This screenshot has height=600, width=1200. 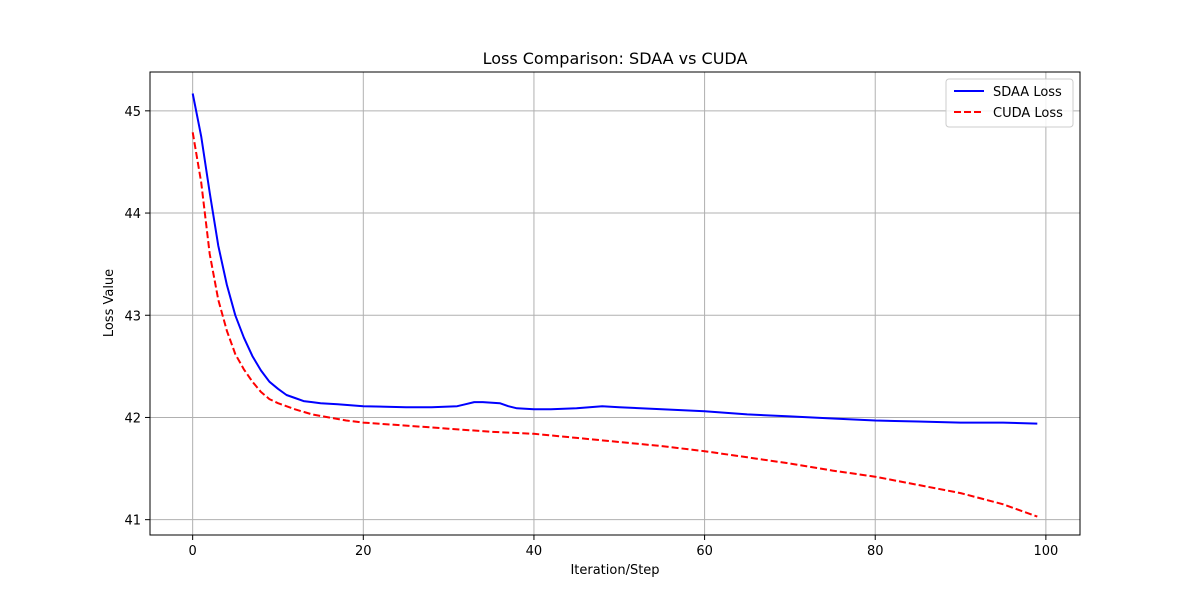 What do you see at coordinates (132, 521) in the screenshot?
I see `y-tick-label: 41` at bounding box center [132, 521].